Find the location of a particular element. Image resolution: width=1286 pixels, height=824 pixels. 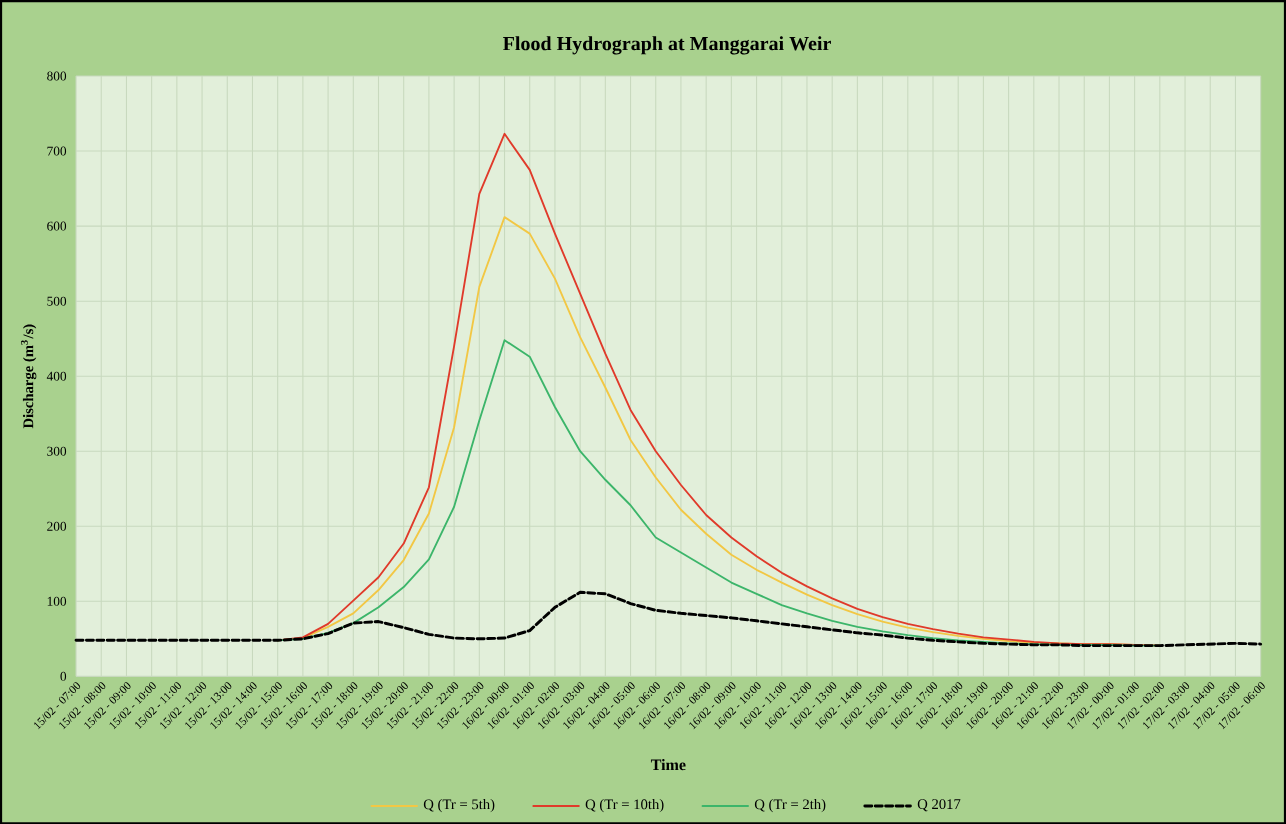

x-axis-title: Time is located at coordinates (668, 764).